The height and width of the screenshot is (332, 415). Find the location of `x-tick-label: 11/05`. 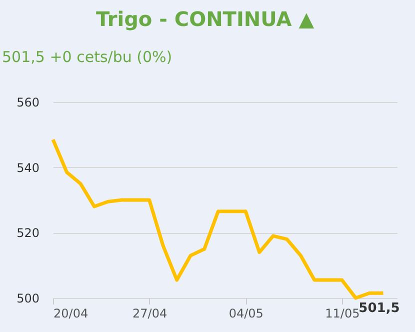

x-tick-label: 11/05 is located at coordinates (342, 313).